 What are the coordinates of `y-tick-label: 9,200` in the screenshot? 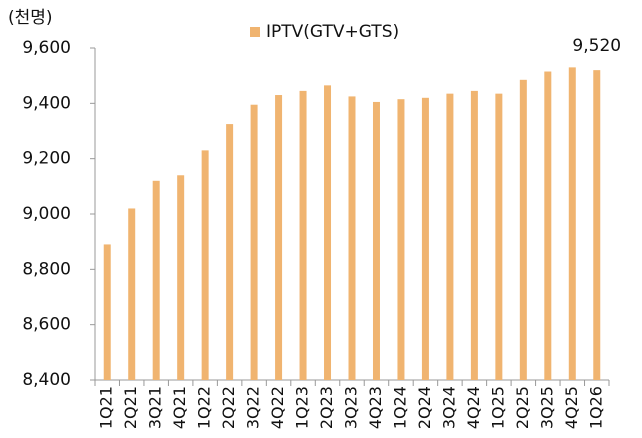 It's located at (46, 159).